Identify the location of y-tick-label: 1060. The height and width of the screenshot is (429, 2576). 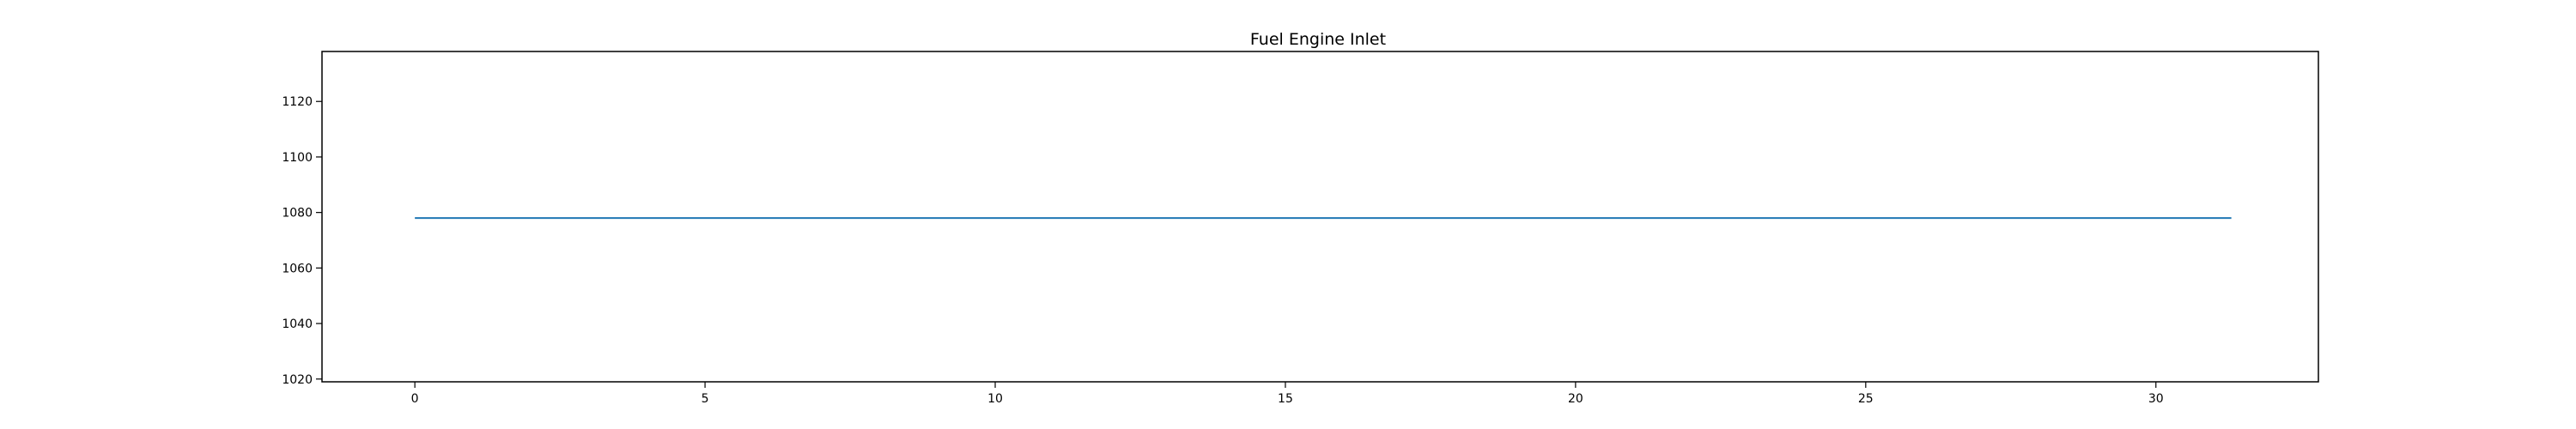
(297, 268).